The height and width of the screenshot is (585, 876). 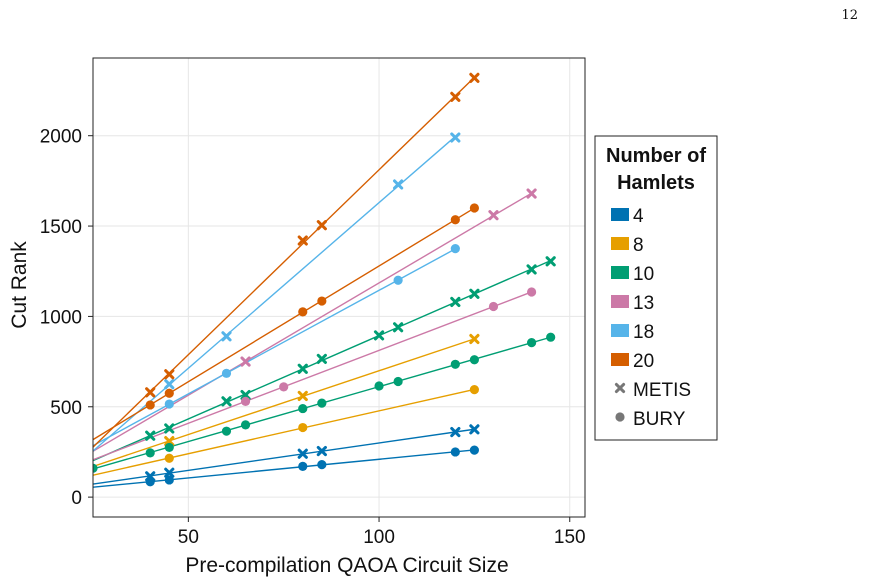 I want to click on legend-entries: 4 8 10 13 18 20 METIS BURY, so click(x=651, y=318).